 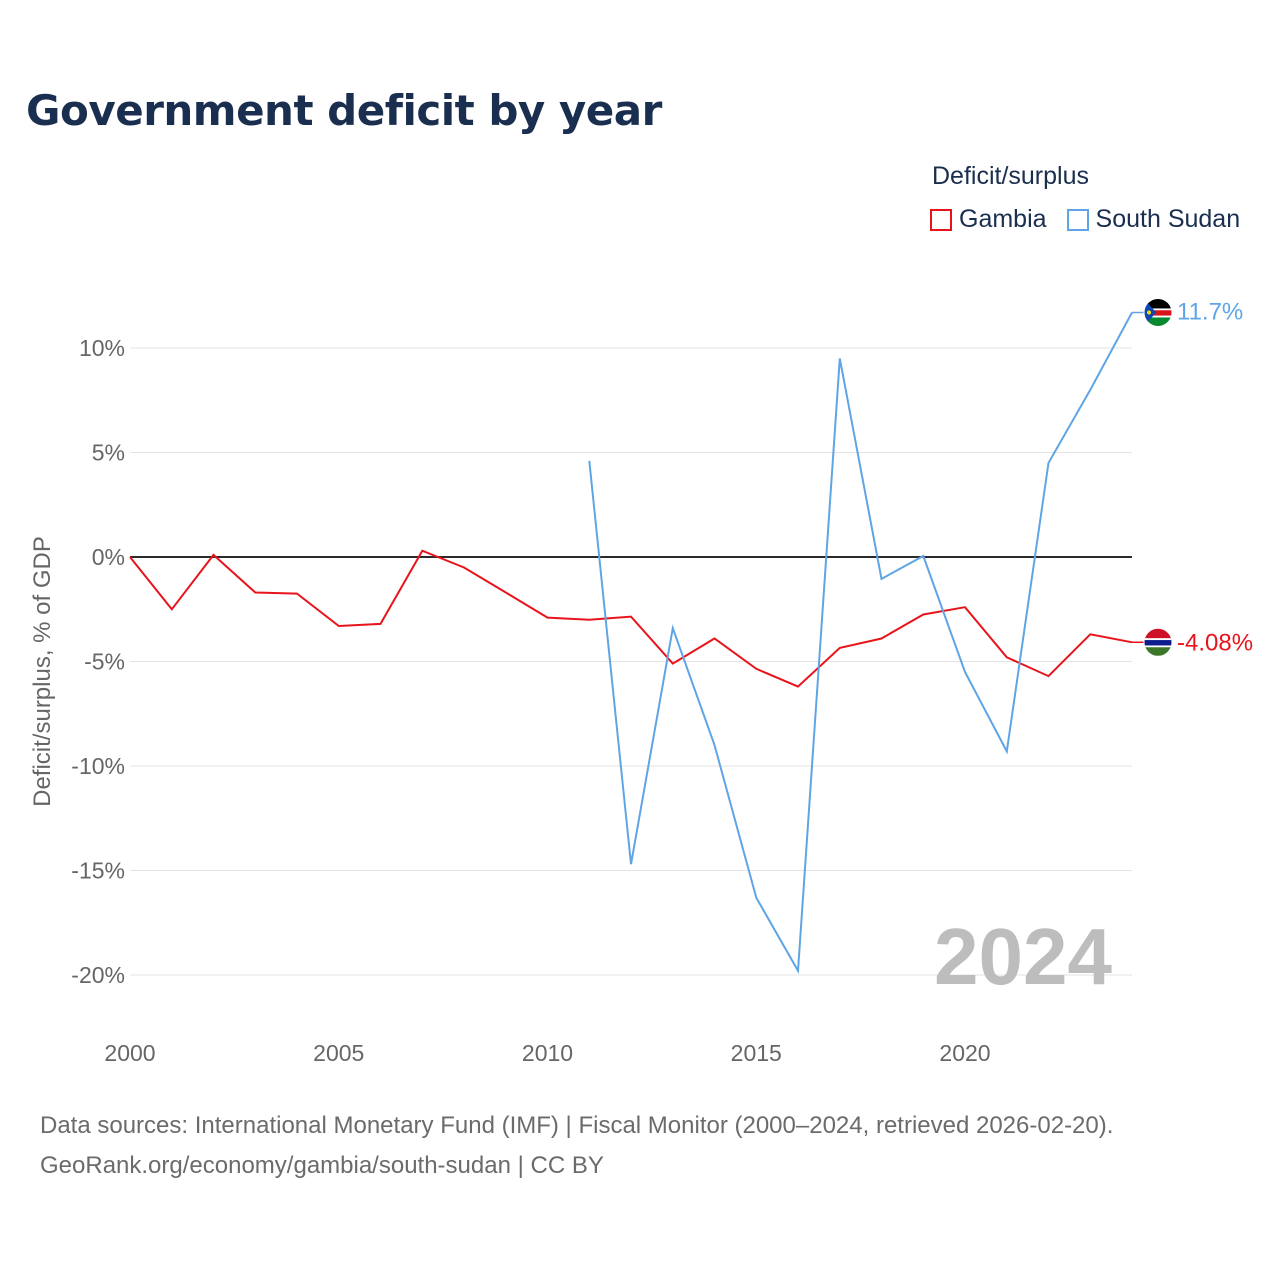 What do you see at coordinates (964, 1053) in the screenshot?
I see `x-tick-label: 2020` at bounding box center [964, 1053].